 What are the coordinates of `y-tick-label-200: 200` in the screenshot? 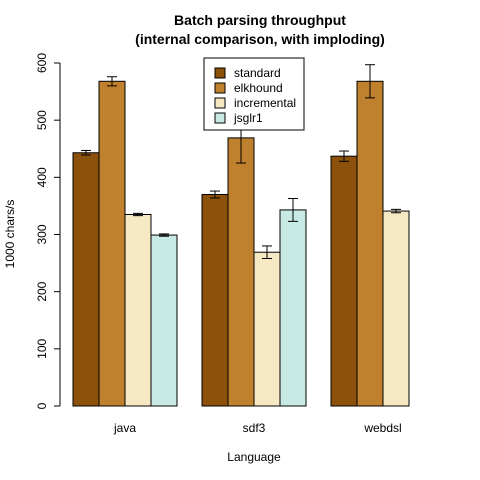 It's located at (42, 291).